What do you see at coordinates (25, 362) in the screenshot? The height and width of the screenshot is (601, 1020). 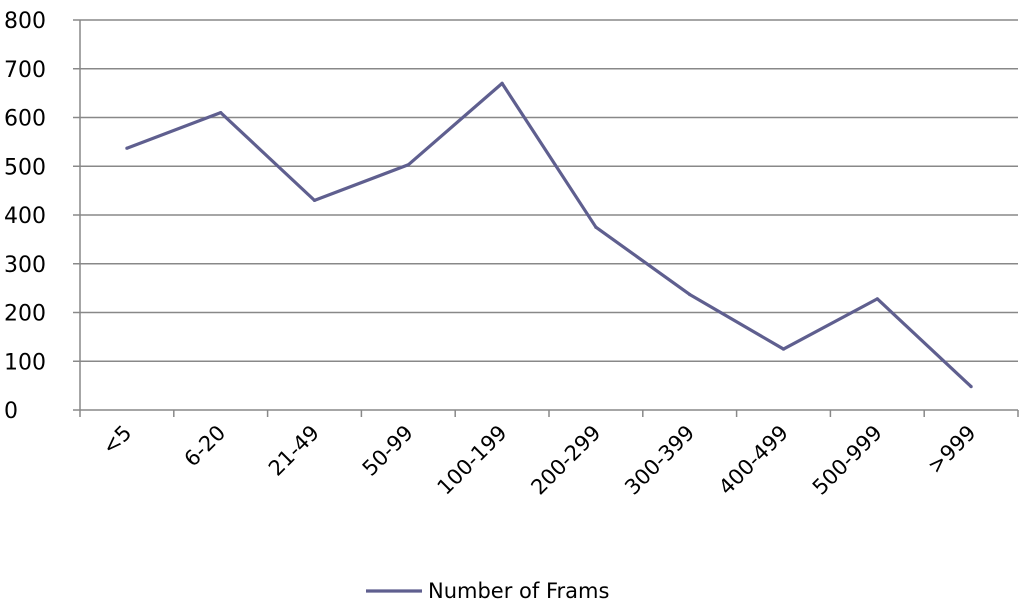 I see `y-tick-label: 100` at bounding box center [25, 362].